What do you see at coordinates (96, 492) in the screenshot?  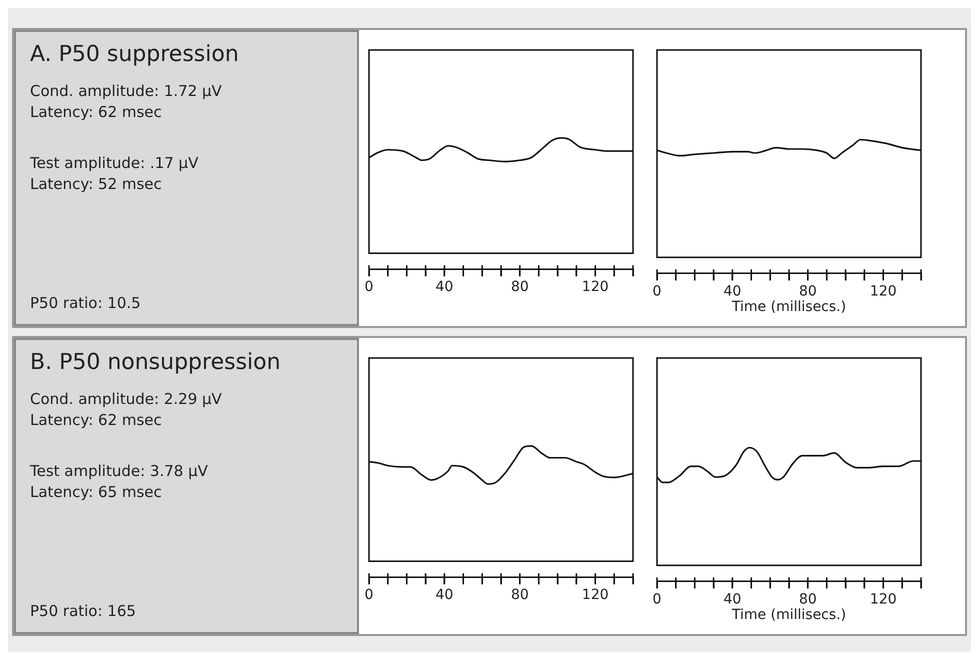 I see `text: Latency: 65 msec` at bounding box center [96, 492].